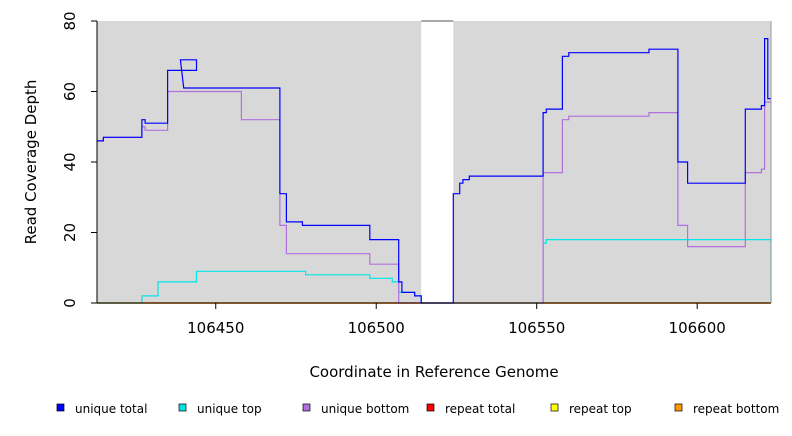 This screenshot has height=436, width=792. I want to click on y-axis-title: Read Coverage Depth, so click(31, 162).